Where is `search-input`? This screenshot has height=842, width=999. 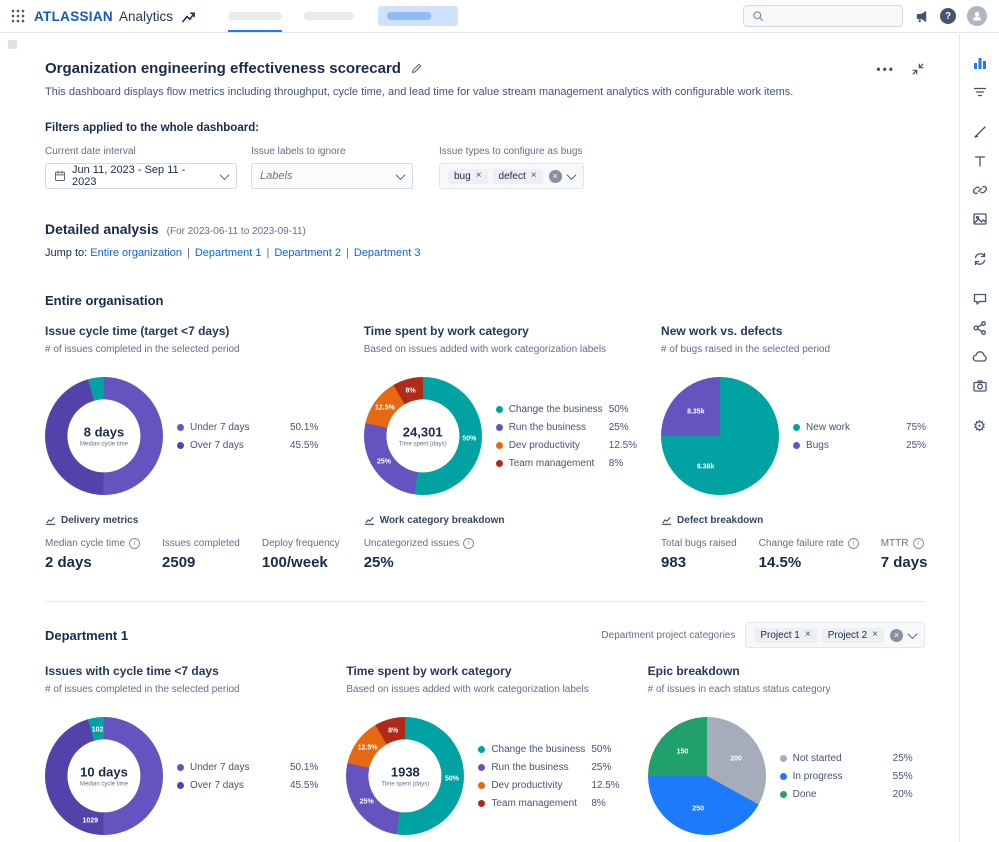
search-input is located at coordinates (832, 16).